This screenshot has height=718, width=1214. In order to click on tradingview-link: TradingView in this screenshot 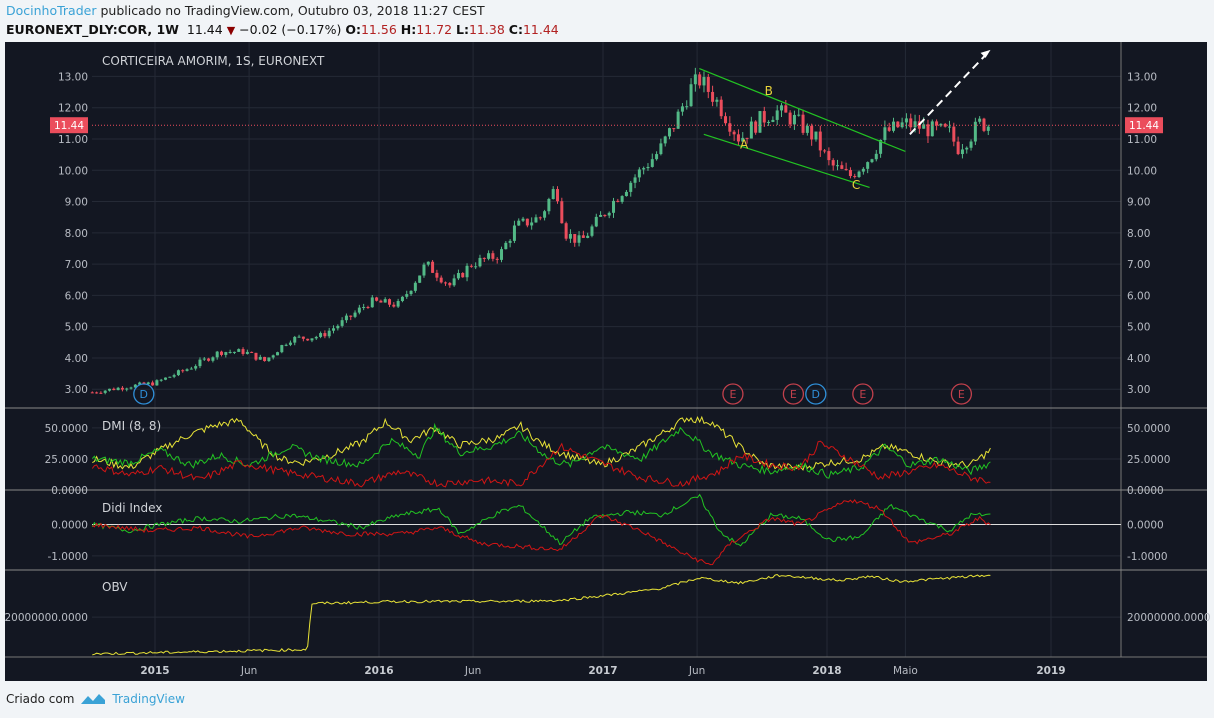, I will do `click(148, 699)`.